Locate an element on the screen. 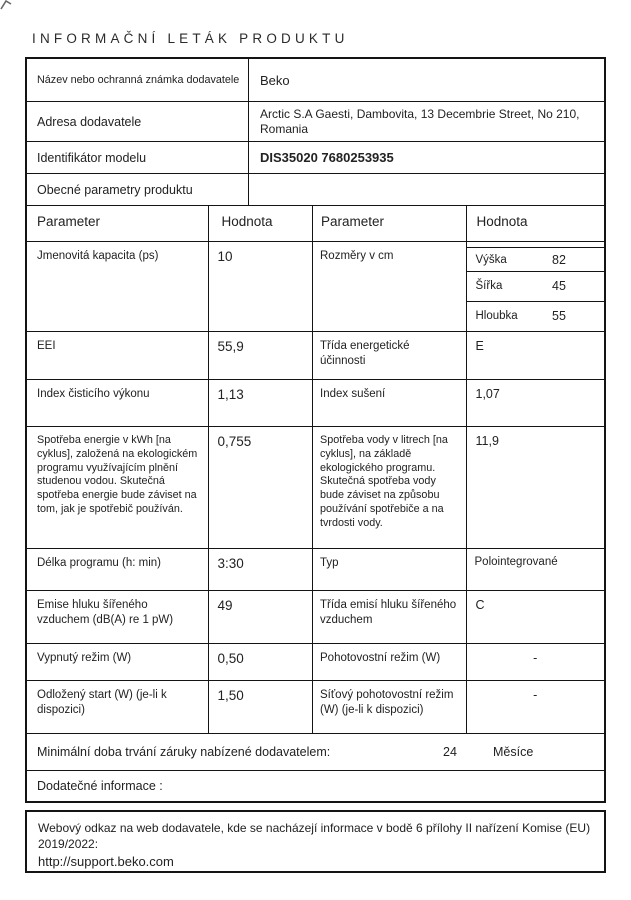  parameter-label: EEI is located at coordinates (46, 346).